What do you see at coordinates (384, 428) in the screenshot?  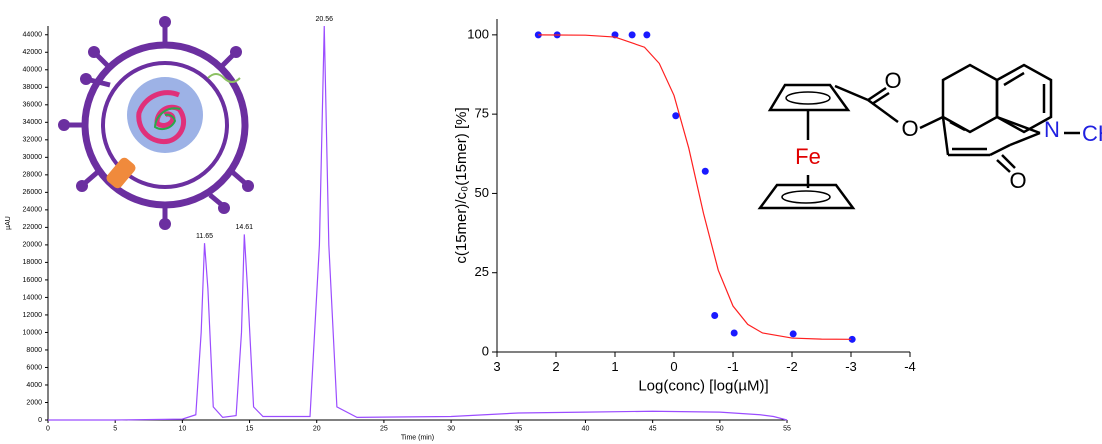 I see `x-tick-label: 25` at bounding box center [384, 428].